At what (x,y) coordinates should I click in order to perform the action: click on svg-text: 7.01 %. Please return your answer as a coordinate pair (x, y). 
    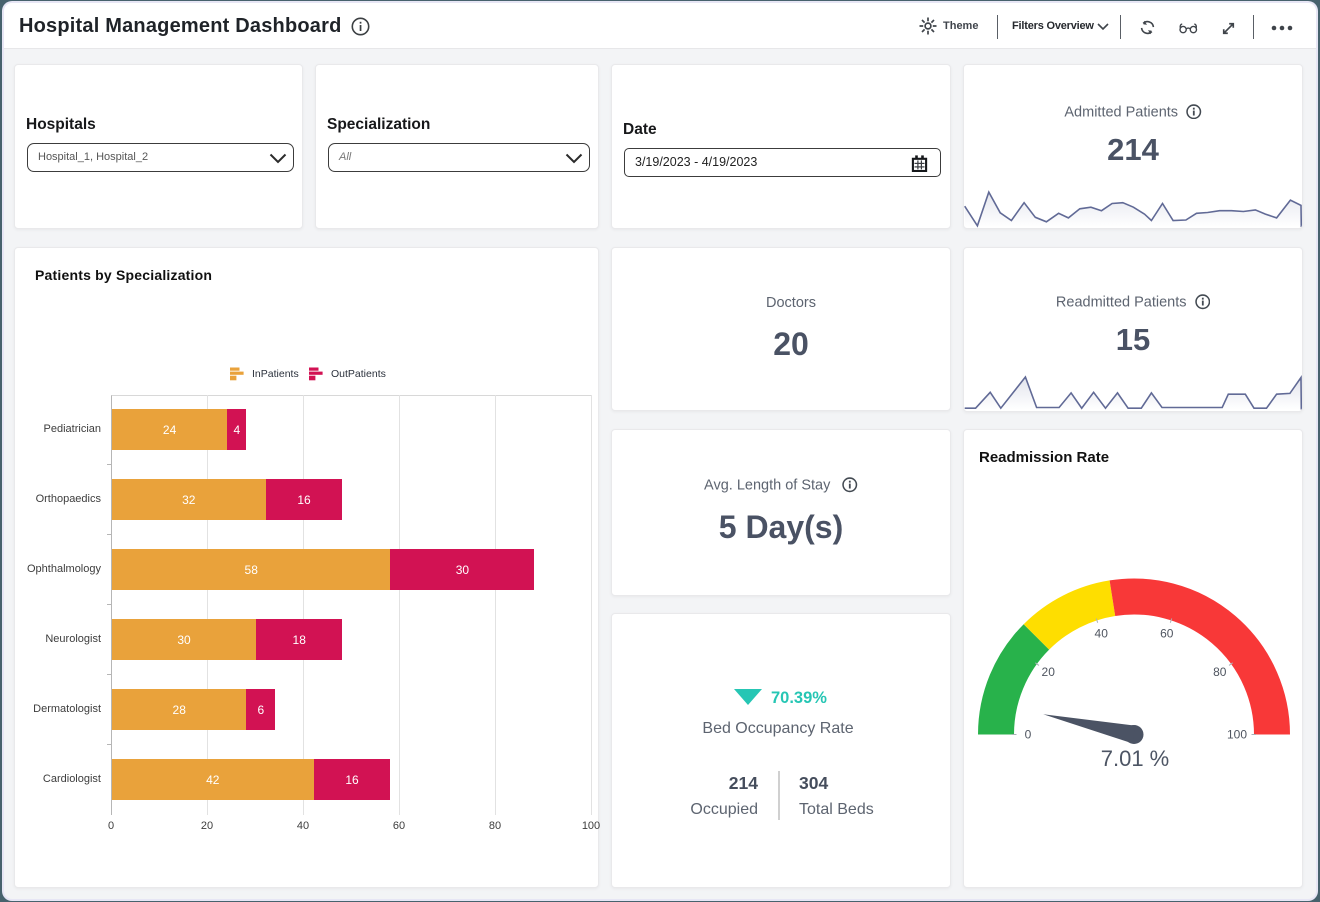
    Looking at the image, I should click on (1135, 758).